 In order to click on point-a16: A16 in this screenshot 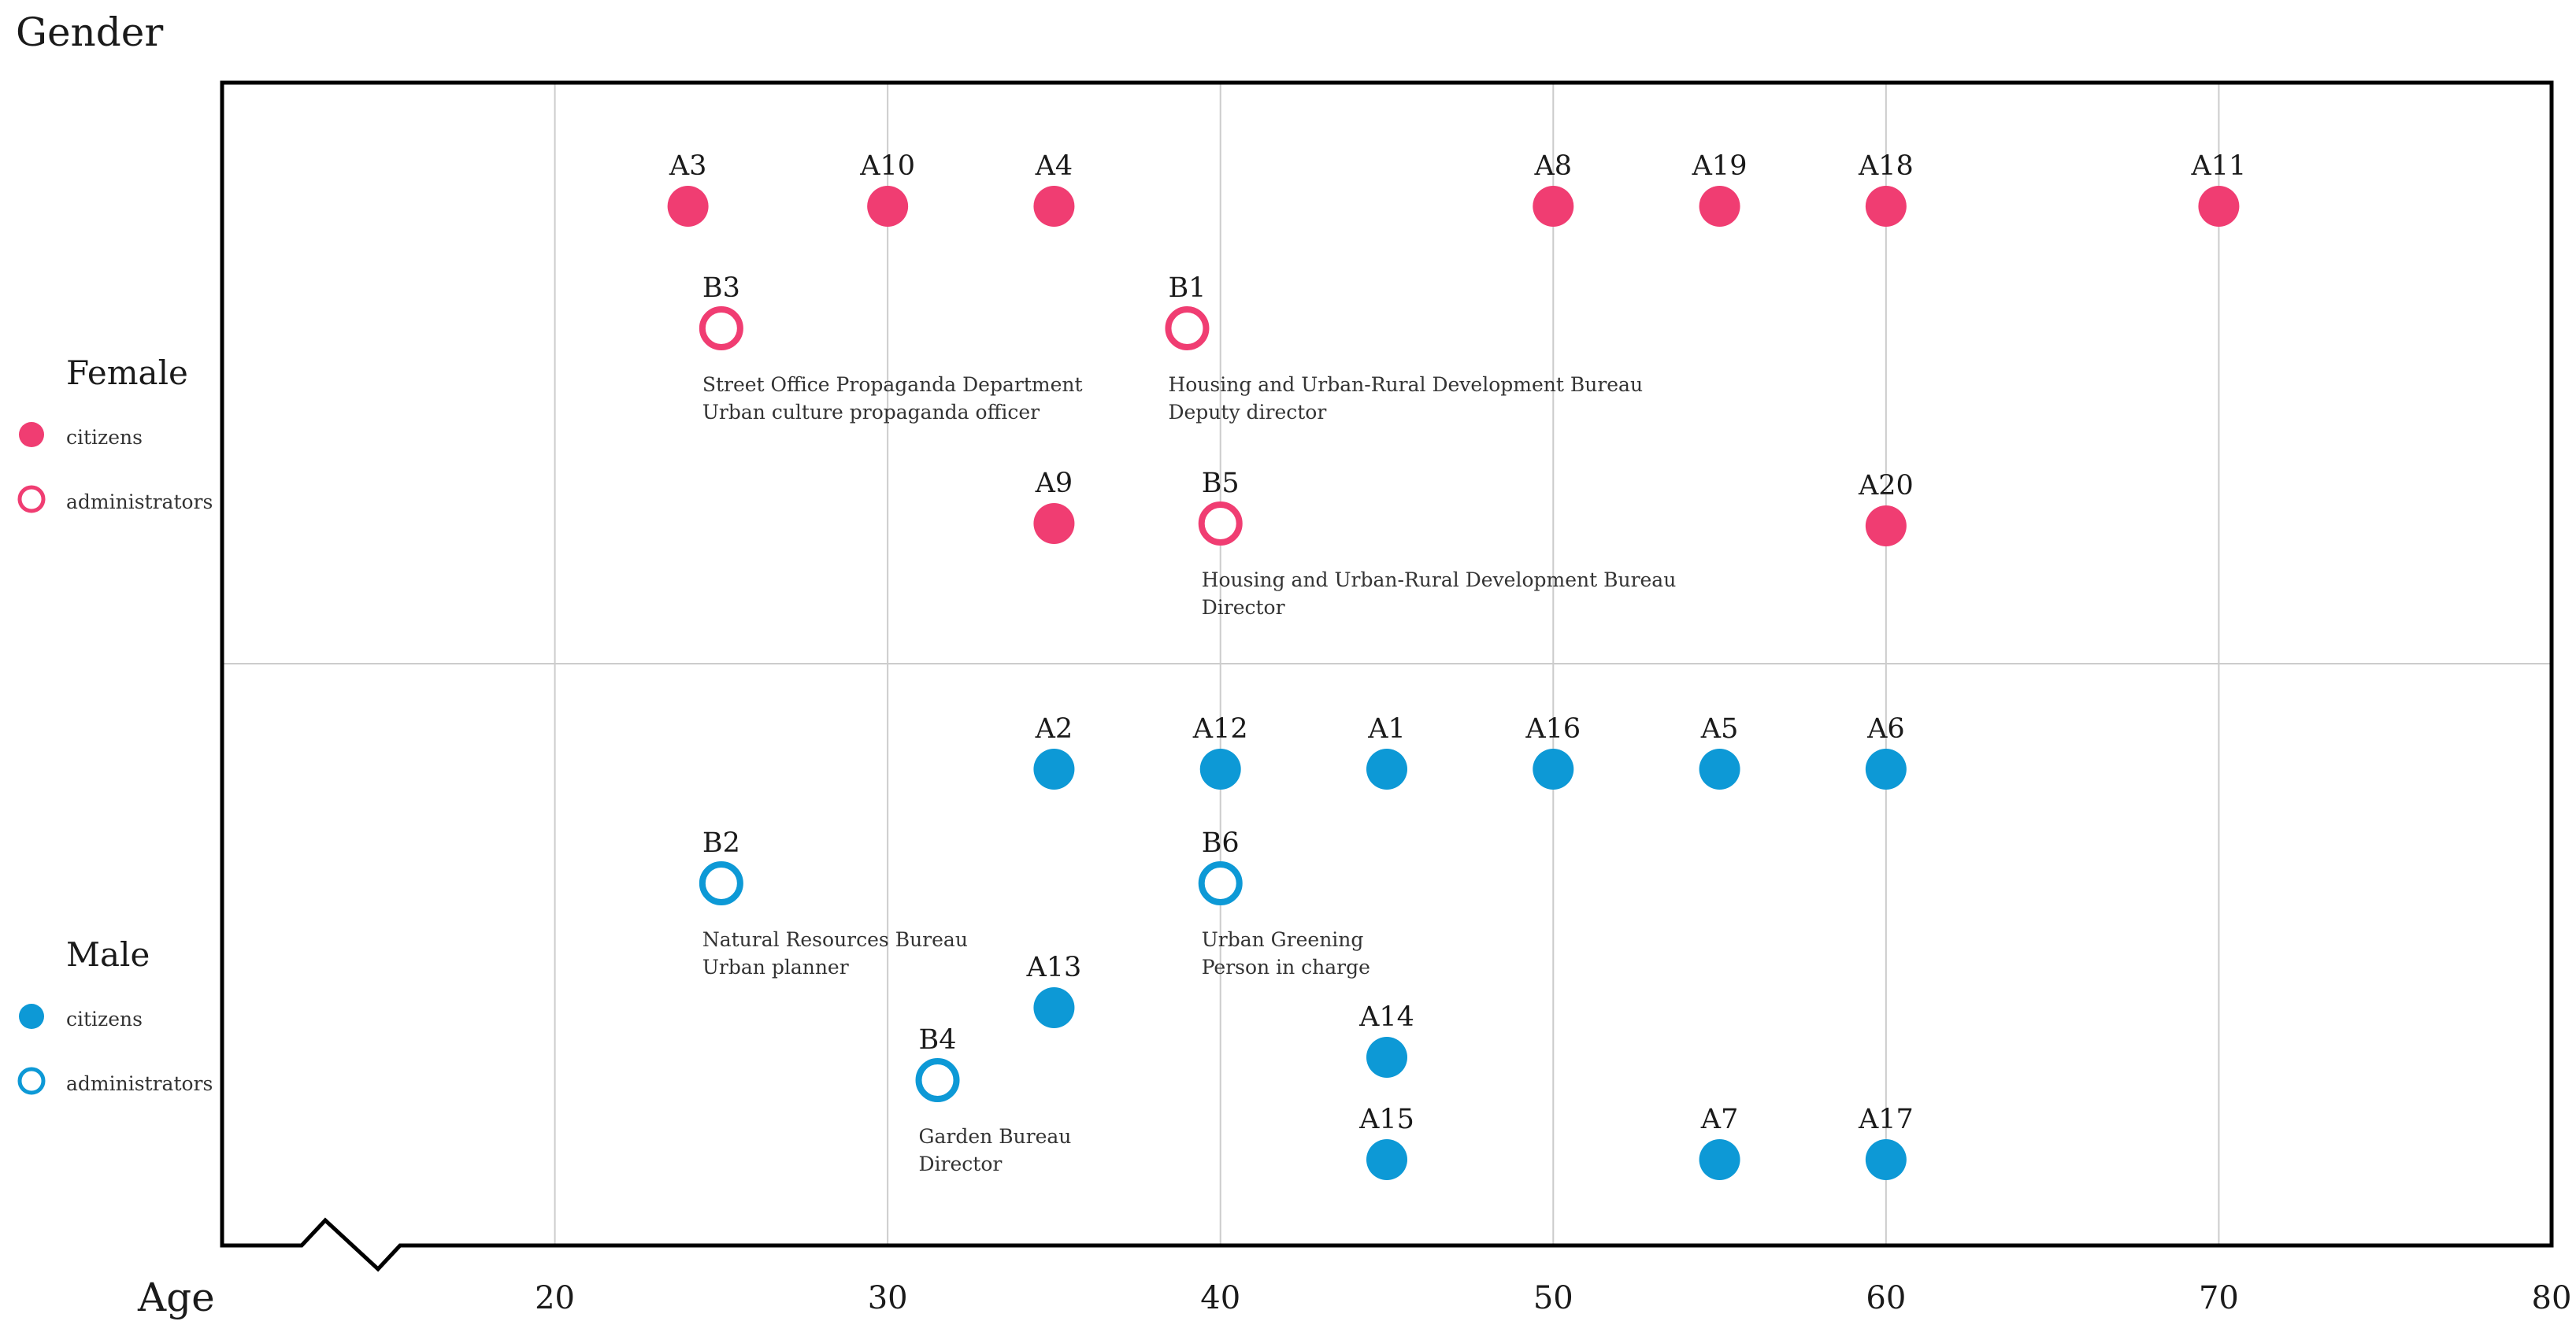, I will do `click(1553, 751)`.